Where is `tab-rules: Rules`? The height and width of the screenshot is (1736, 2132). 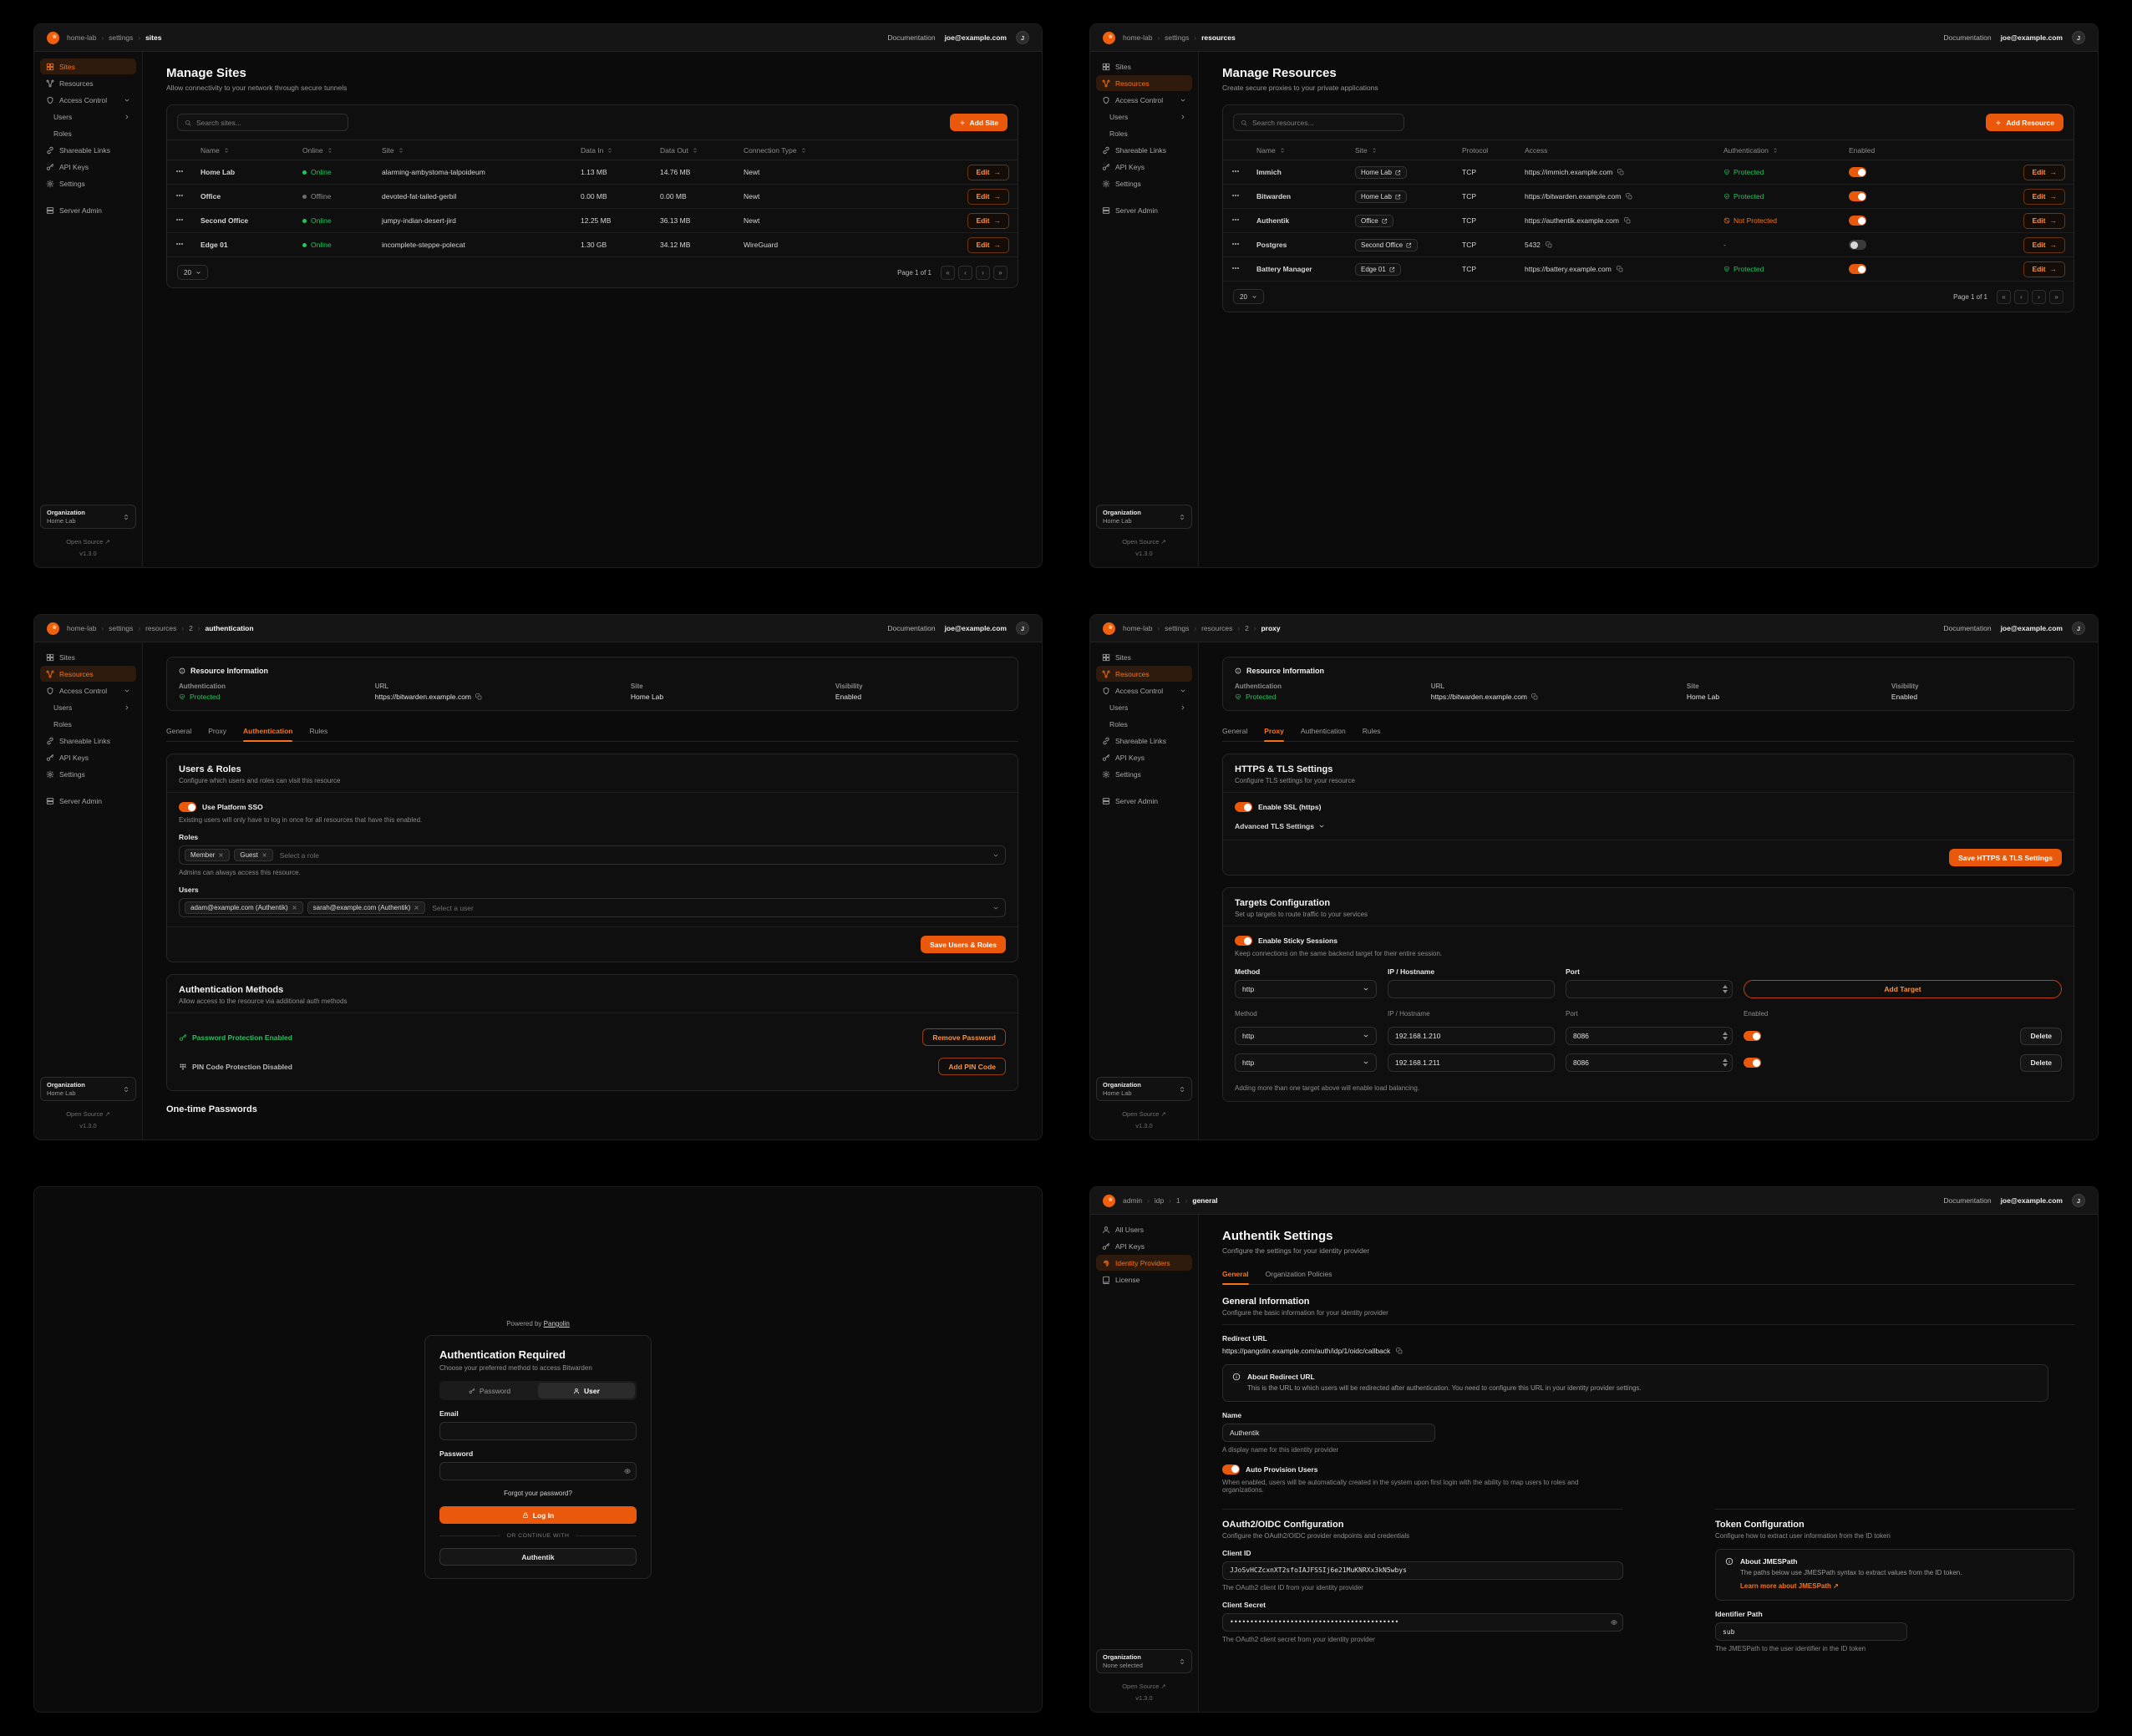 tab-rules: Rules is located at coordinates (1371, 731).